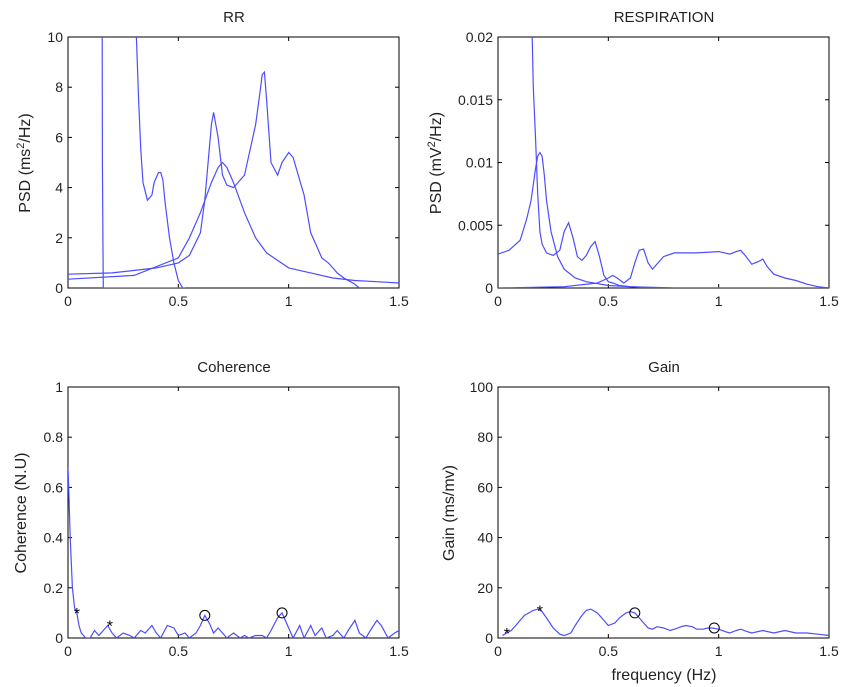 The image size is (849, 687). I want to click on y-tick-label: 0.005, so click(475, 225).